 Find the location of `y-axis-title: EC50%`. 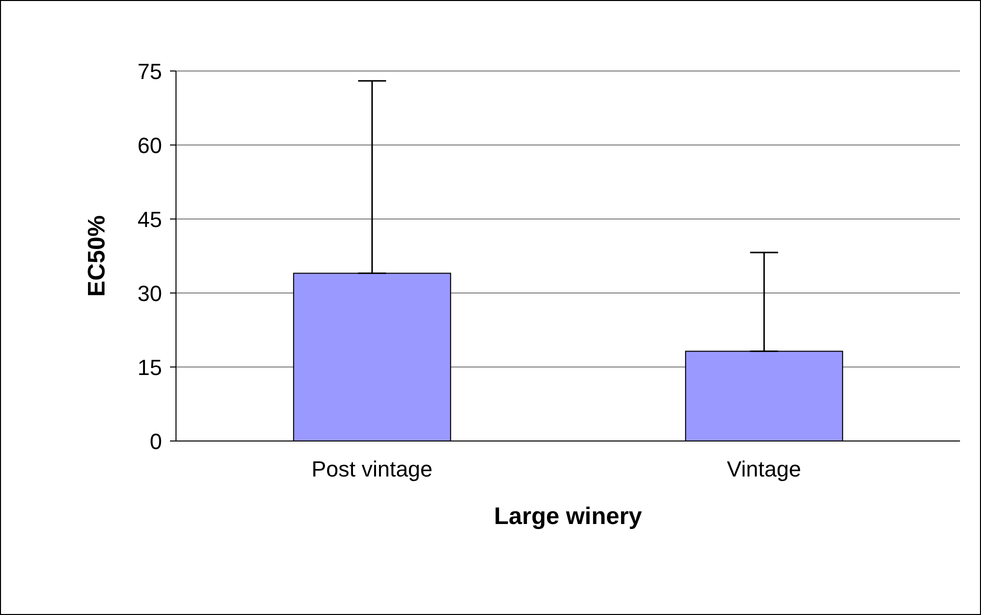

y-axis-title: EC50% is located at coordinates (97, 256).